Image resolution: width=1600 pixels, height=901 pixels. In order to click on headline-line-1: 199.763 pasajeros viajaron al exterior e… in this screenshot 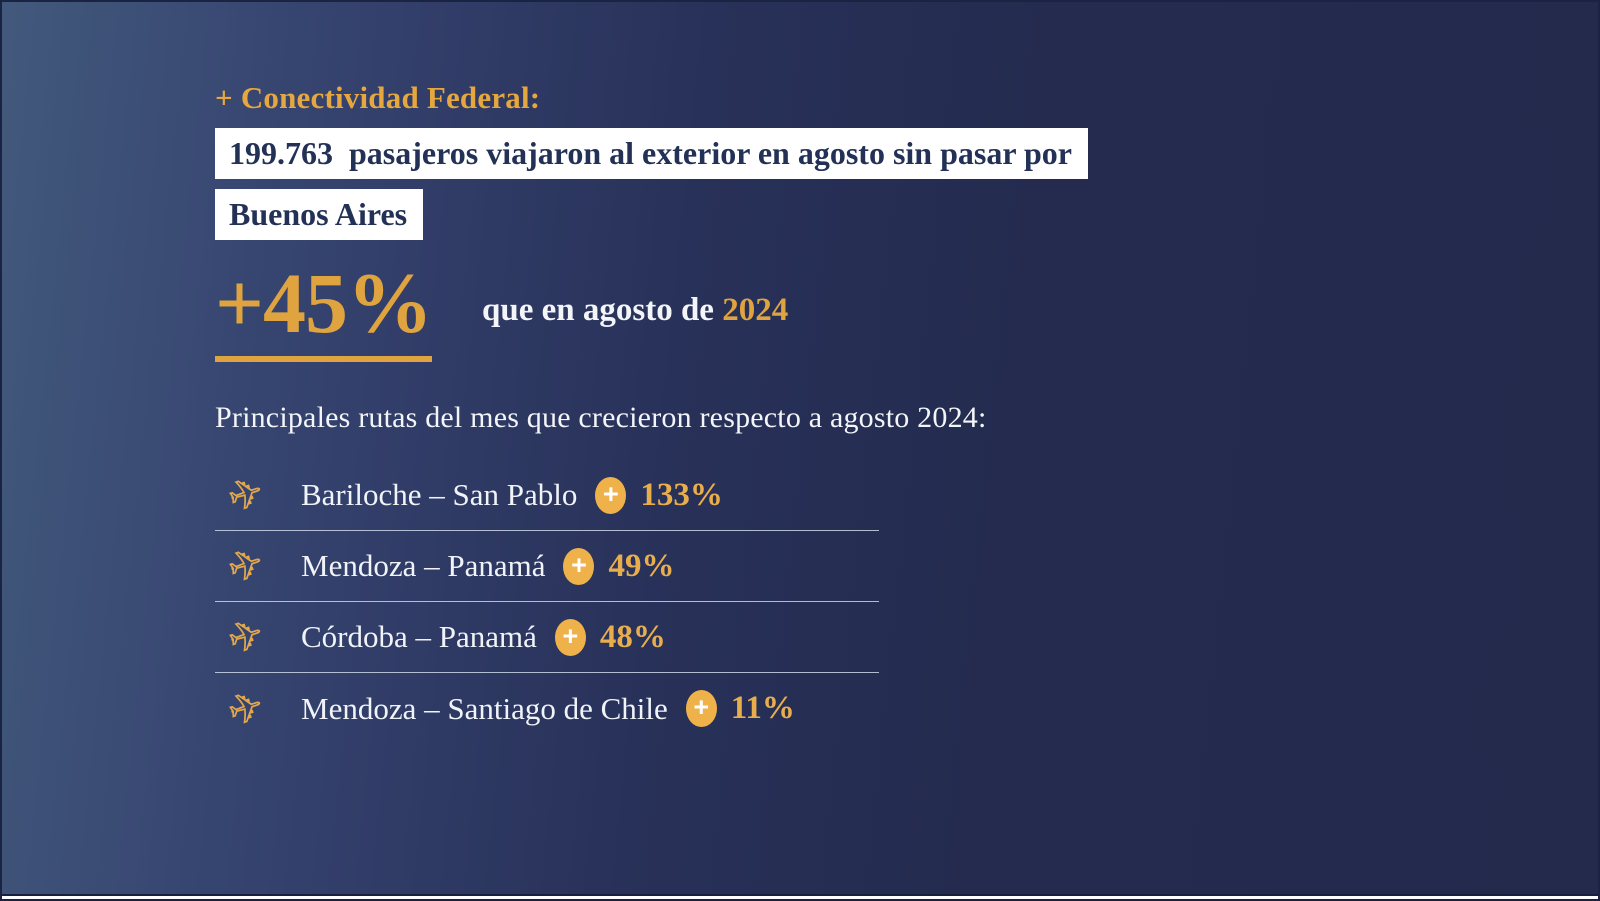, I will do `click(651, 153)`.